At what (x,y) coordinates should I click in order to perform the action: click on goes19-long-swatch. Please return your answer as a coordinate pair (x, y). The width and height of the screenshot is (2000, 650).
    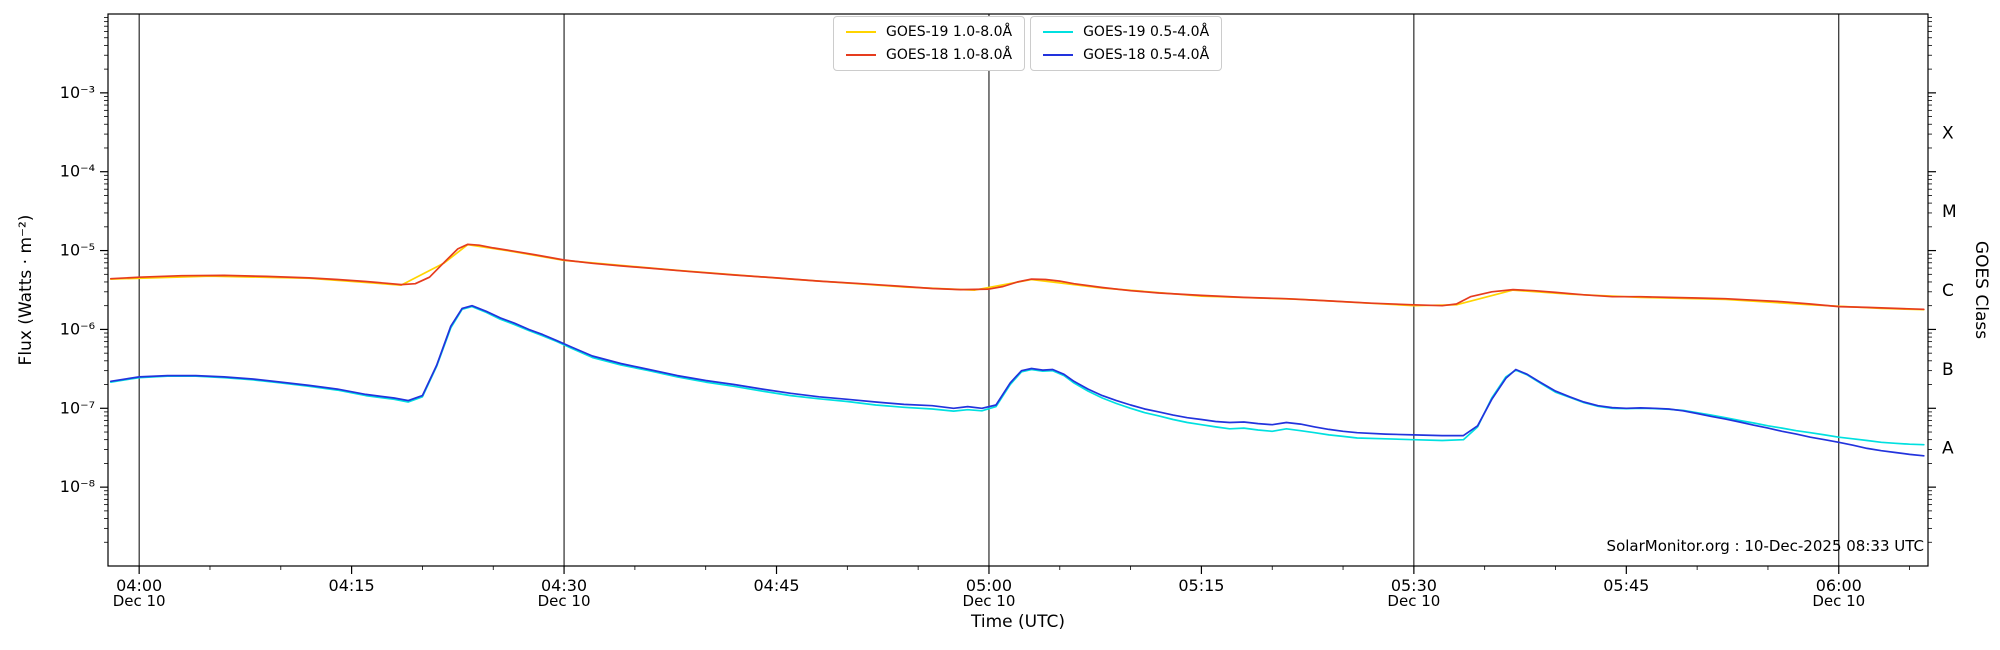
    Looking at the image, I should click on (861, 32).